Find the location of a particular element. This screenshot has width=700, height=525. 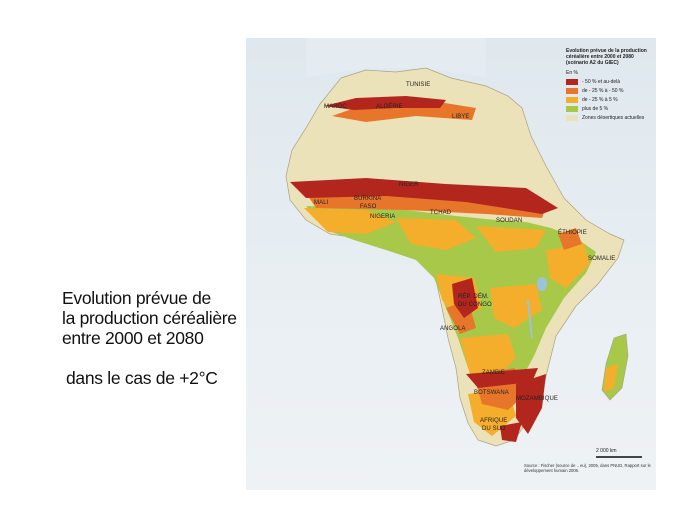

label-afrique-du-sud-2: DU SUD is located at coordinates (494, 429).